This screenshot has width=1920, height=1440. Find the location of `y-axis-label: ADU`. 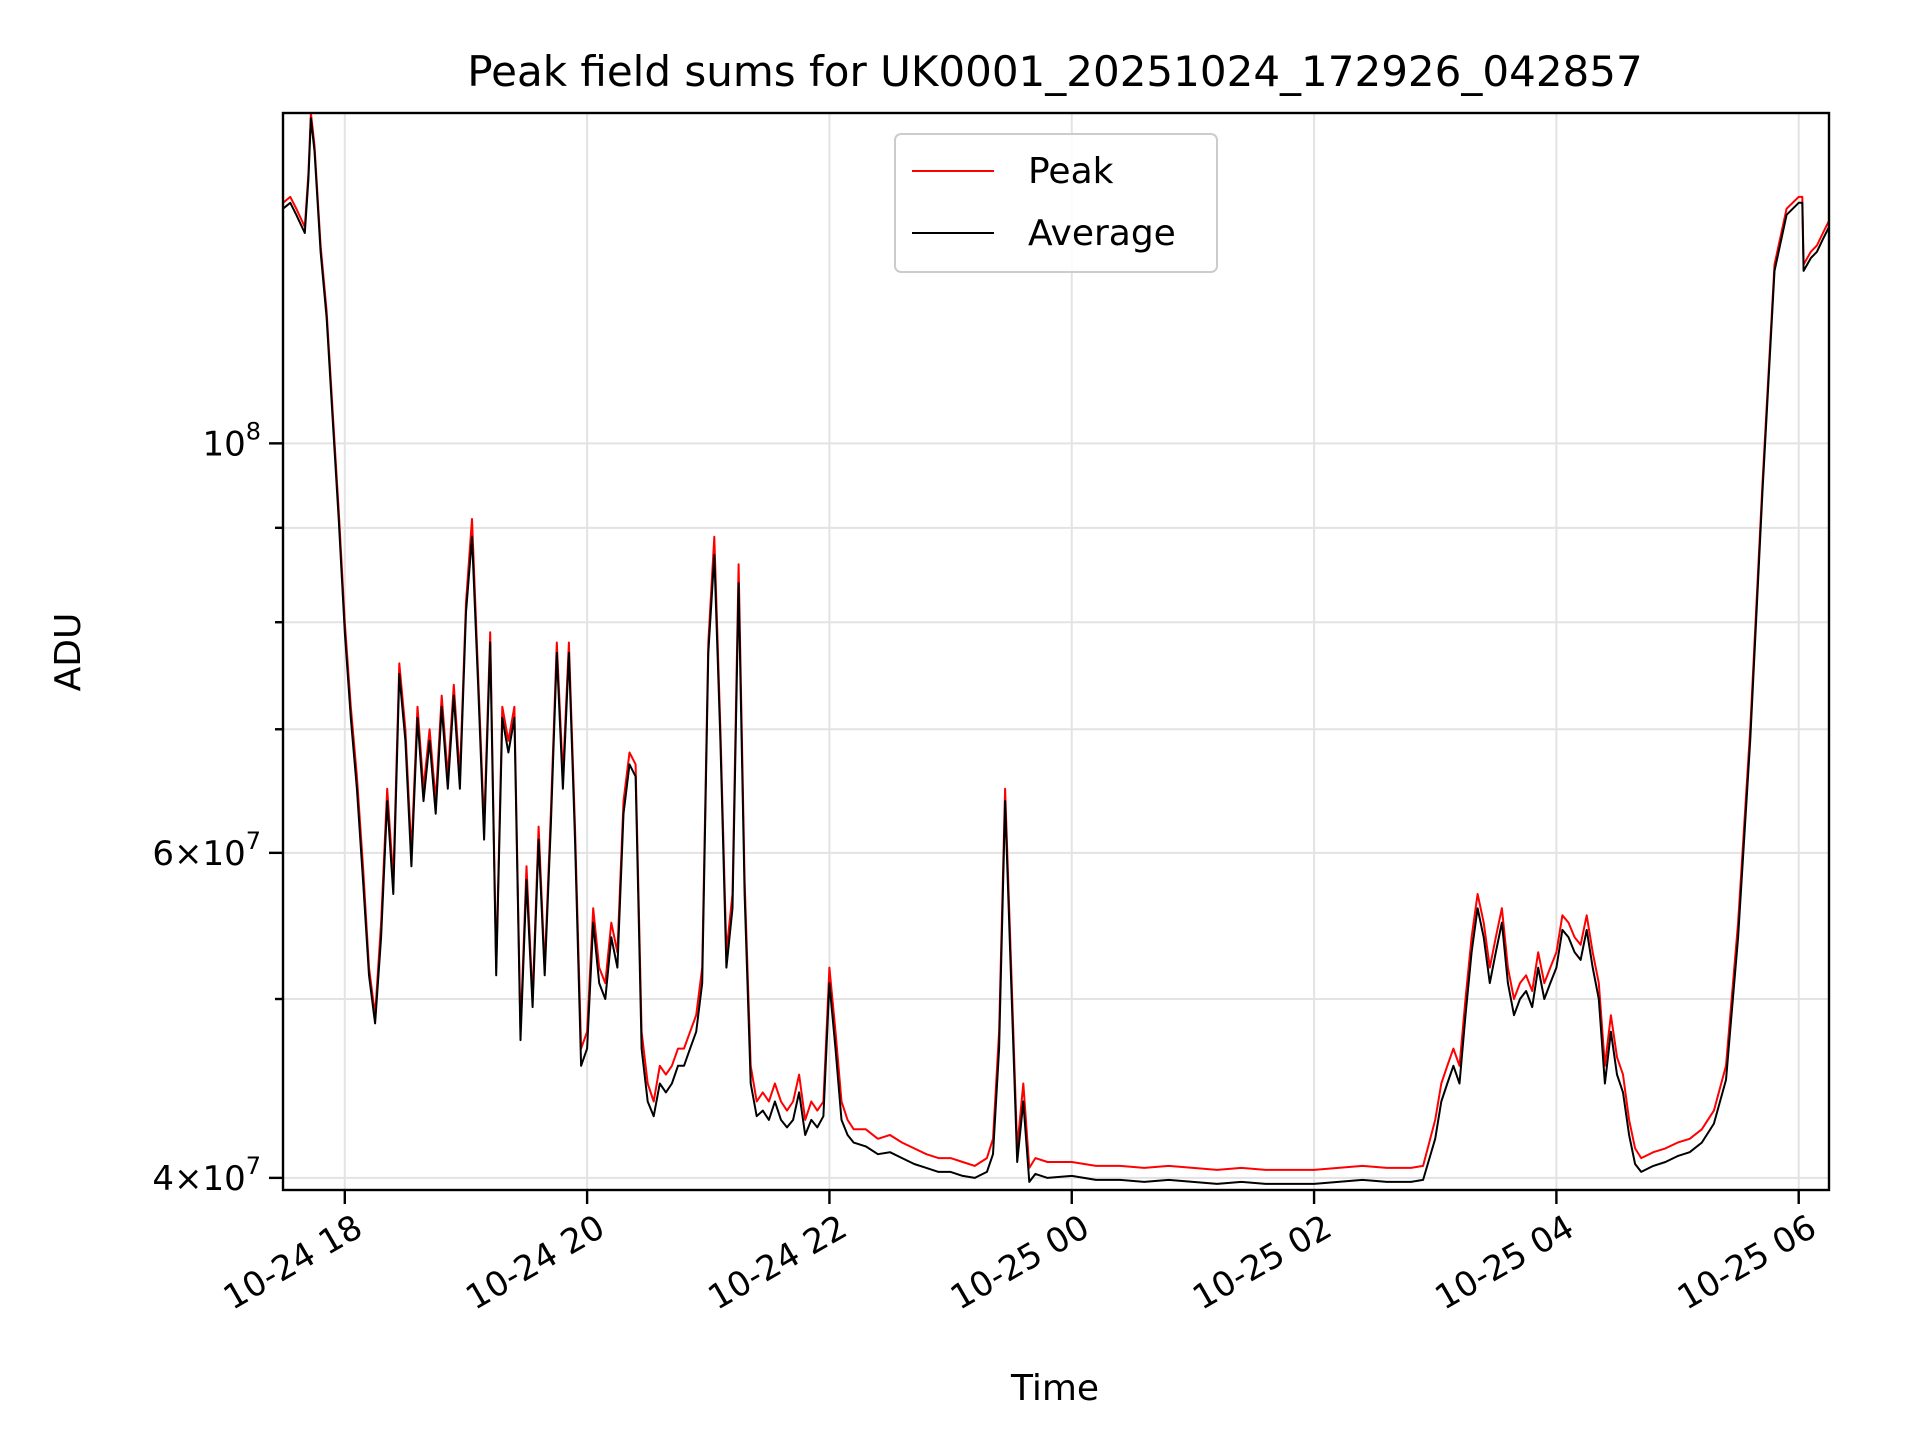

y-axis-label: ADU is located at coordinates (68, 652).